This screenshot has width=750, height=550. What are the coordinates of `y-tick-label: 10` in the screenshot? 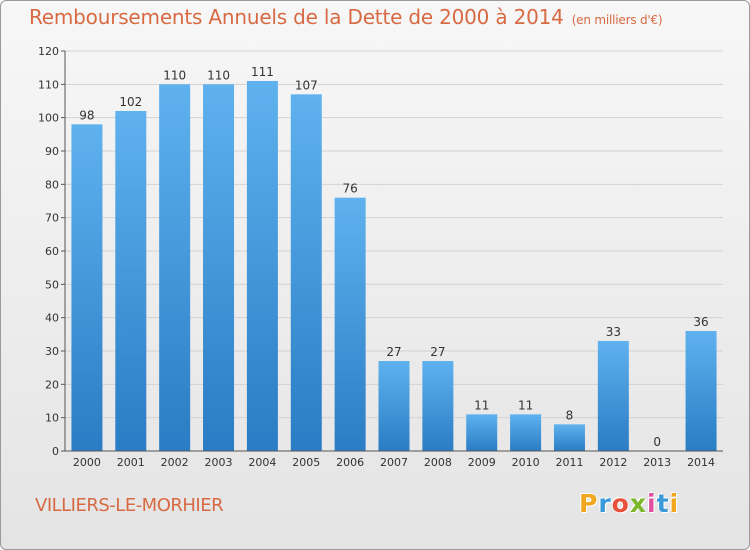 It's located at (52, 418).